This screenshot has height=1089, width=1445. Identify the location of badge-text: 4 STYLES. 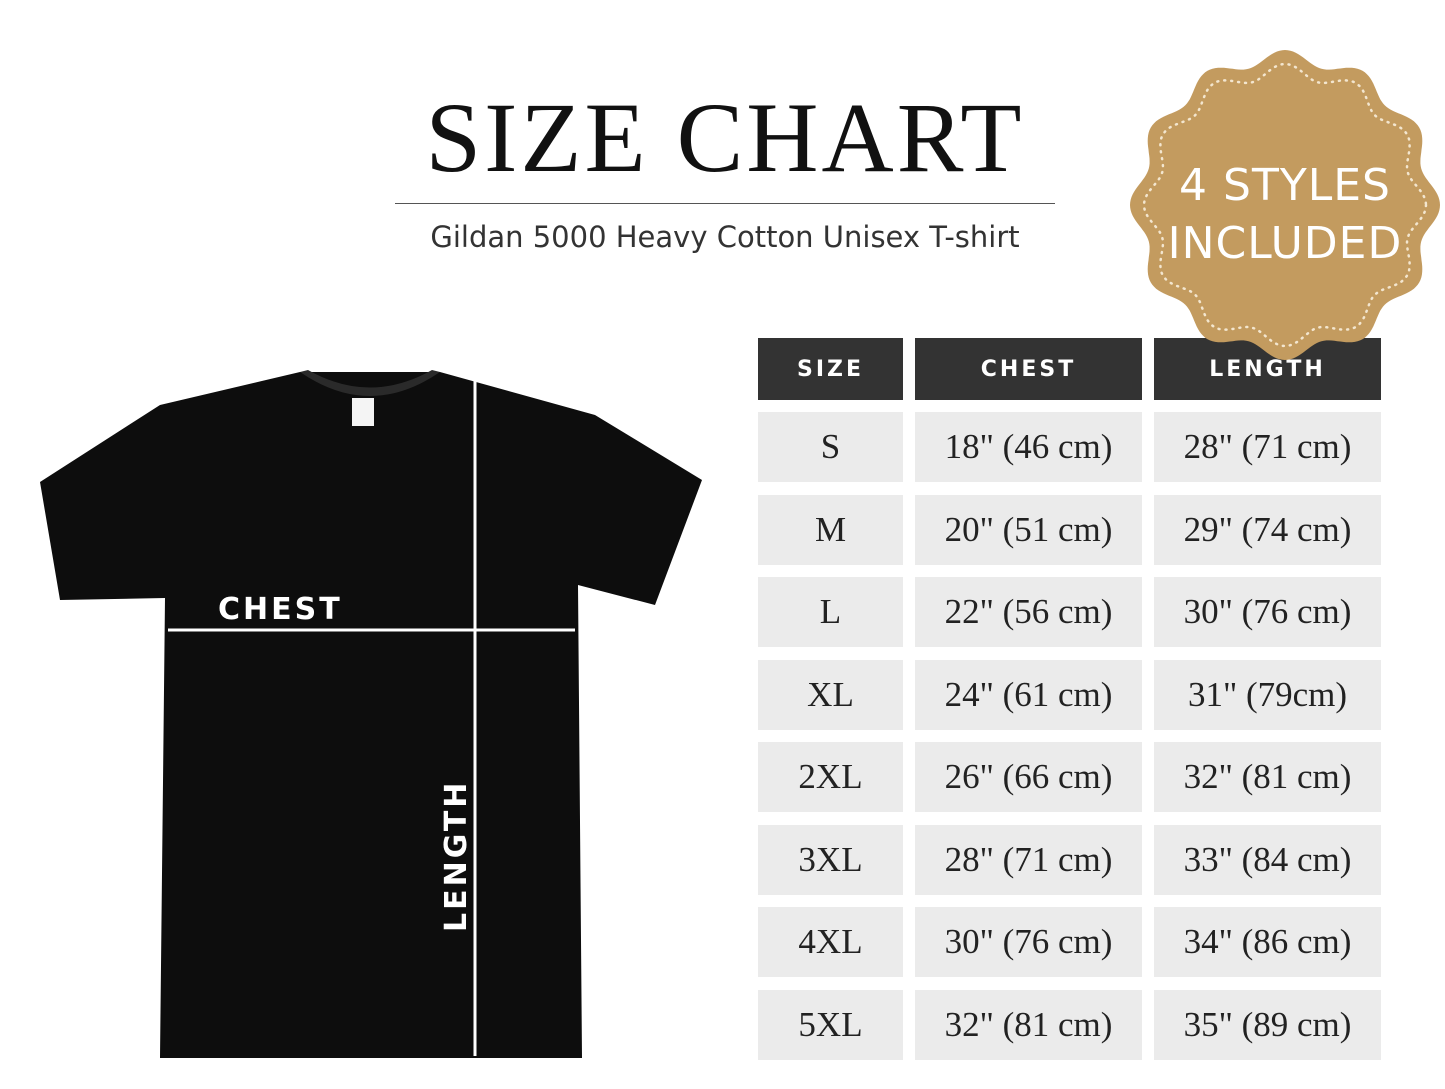
(1285, 185).